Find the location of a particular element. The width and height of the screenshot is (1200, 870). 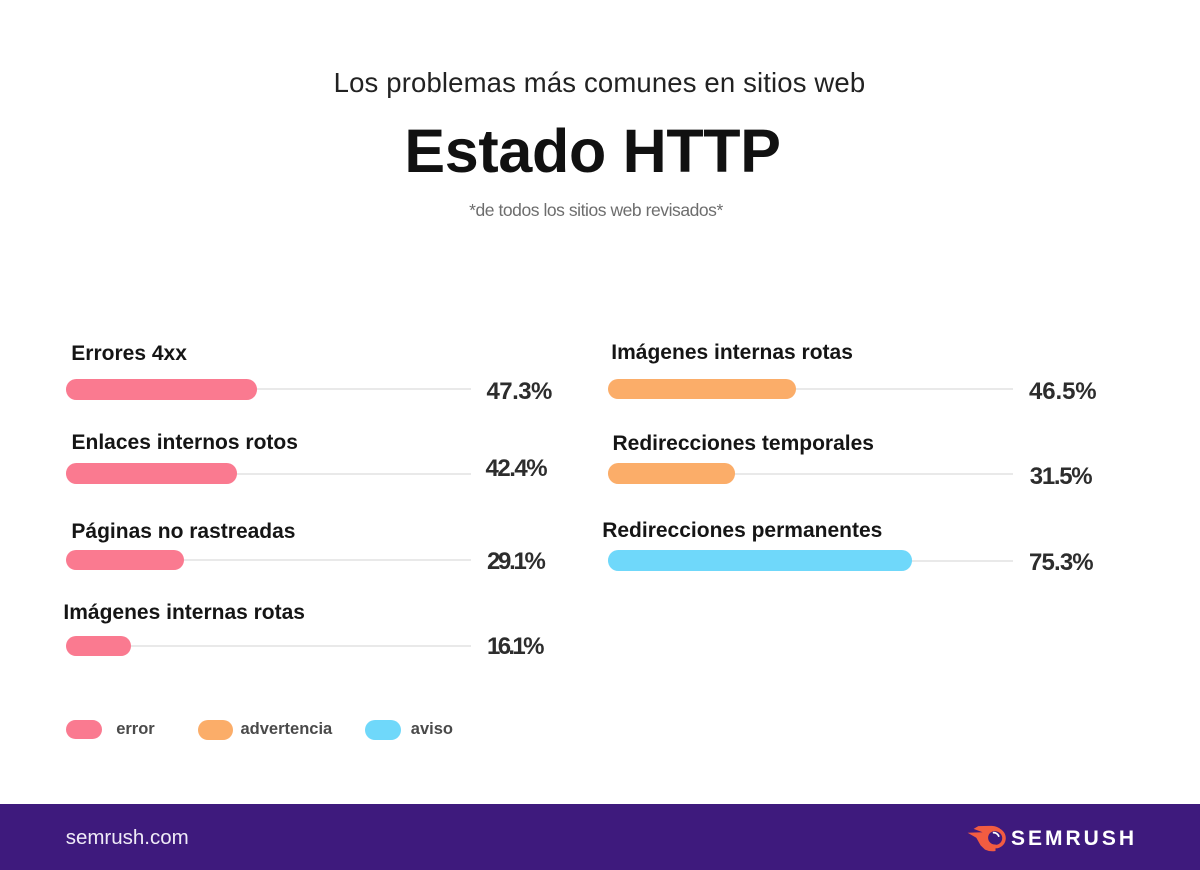

svg-text: SEMRUSH is located at coordinates (1074, 838).